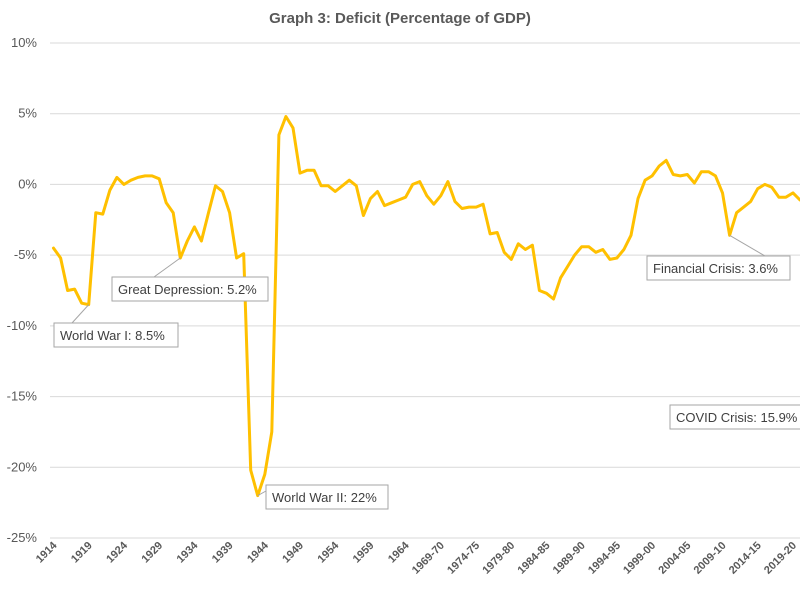  I want to click on x-tick-label: 1934, so click(188, 552).